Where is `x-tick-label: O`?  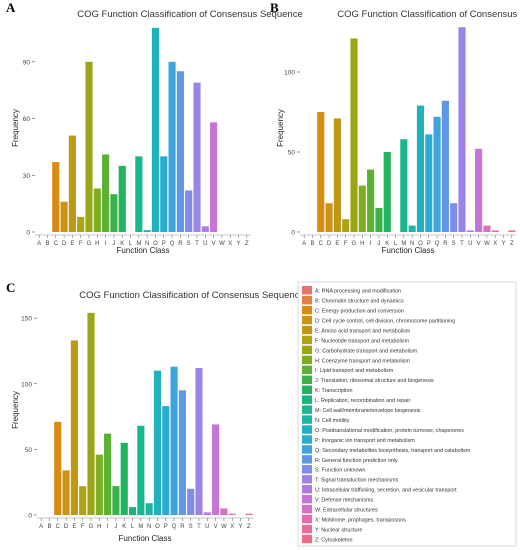
x-tick-label: O is located at coordinates (157, 527).